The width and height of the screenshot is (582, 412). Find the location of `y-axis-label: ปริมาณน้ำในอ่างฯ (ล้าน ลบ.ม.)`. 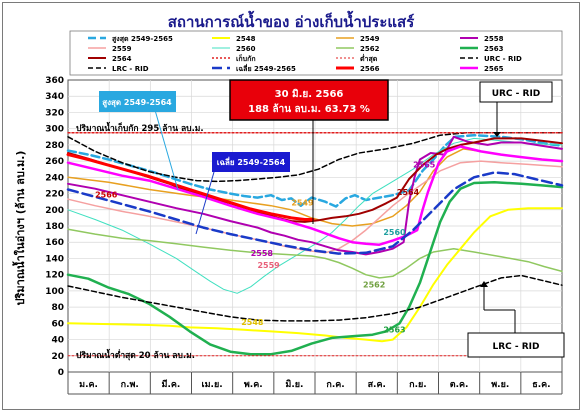

y-axis-label: ปริมาณน้ำในอ่างฯ (ล้าน ลบ.ม.) is located at coordinates (19, 228).